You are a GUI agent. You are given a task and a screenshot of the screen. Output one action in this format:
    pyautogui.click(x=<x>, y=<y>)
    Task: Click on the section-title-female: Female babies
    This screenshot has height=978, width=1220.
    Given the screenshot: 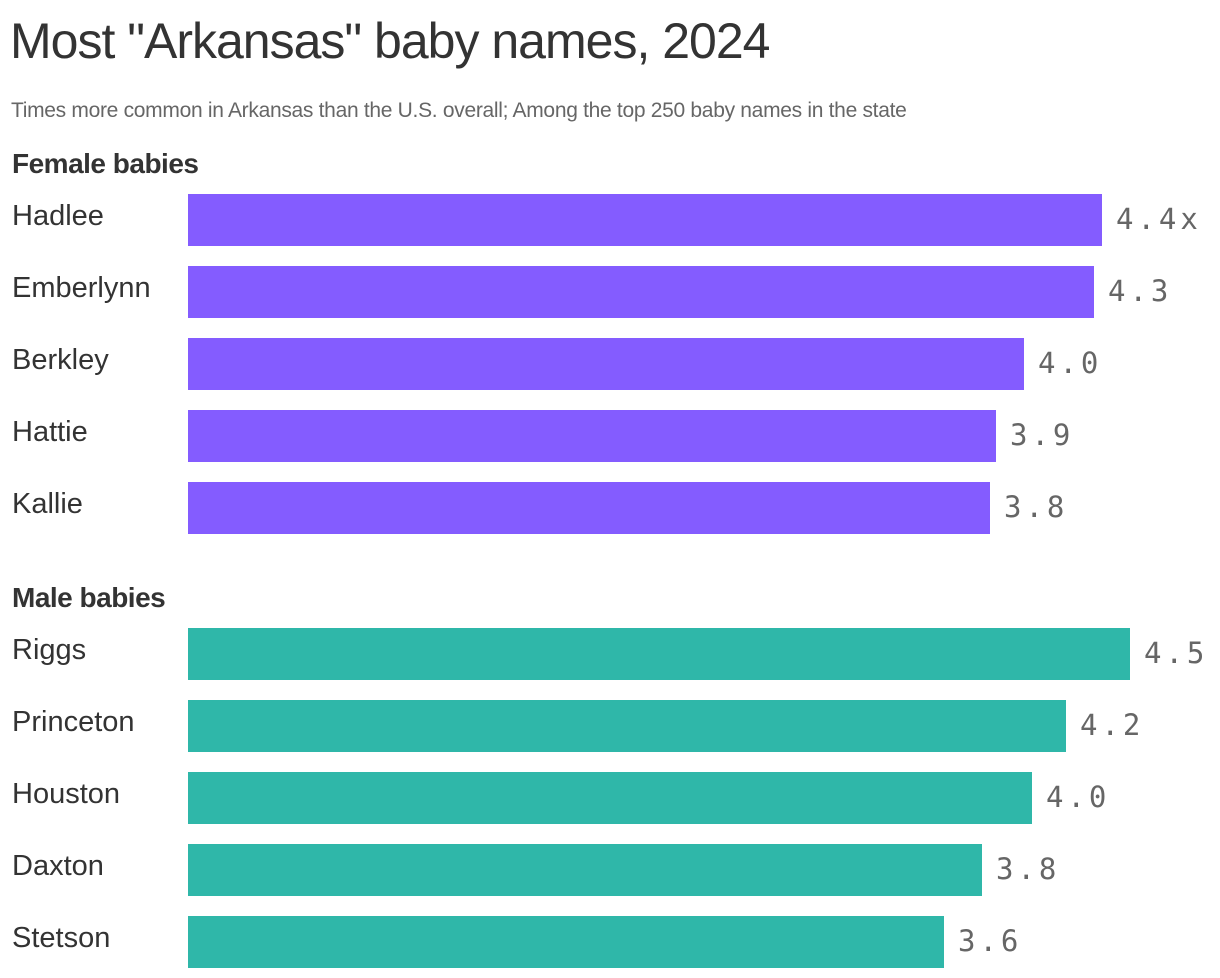 What is the action you would take?
    pyautogui.click(x=105, y=163)
    